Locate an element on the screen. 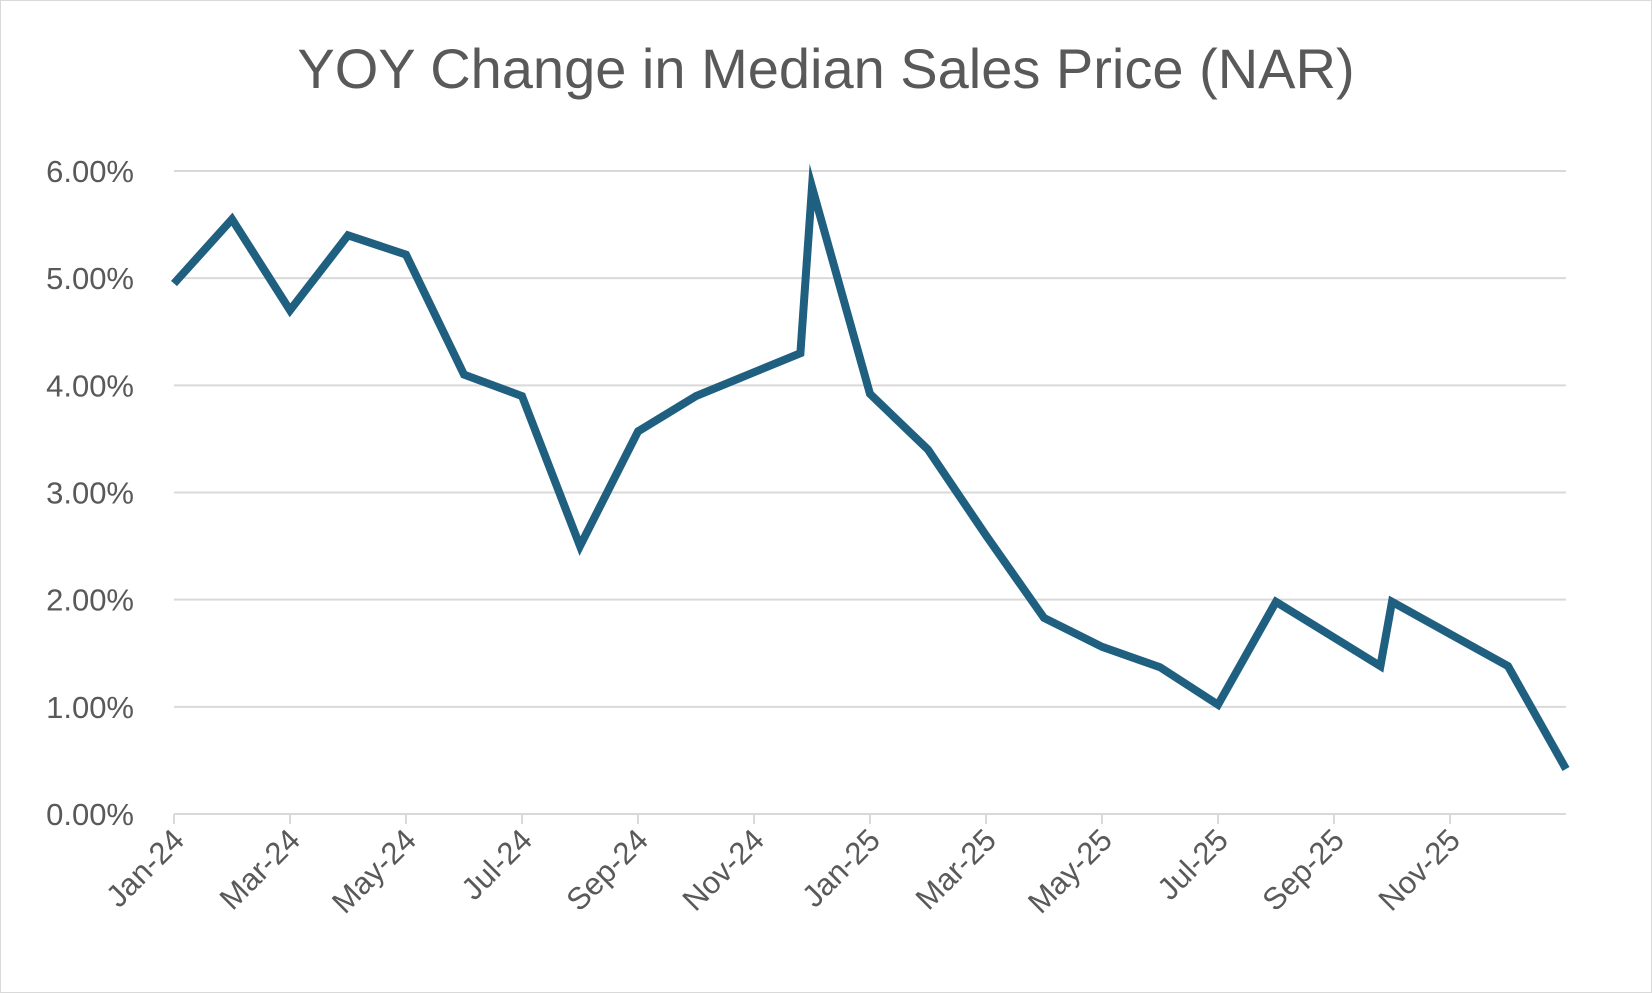 The width and height of the screenshot is (1652, 993). chart-title: YOY Change in Median Sales Price (NAR) is located at coordinates (826, 68).